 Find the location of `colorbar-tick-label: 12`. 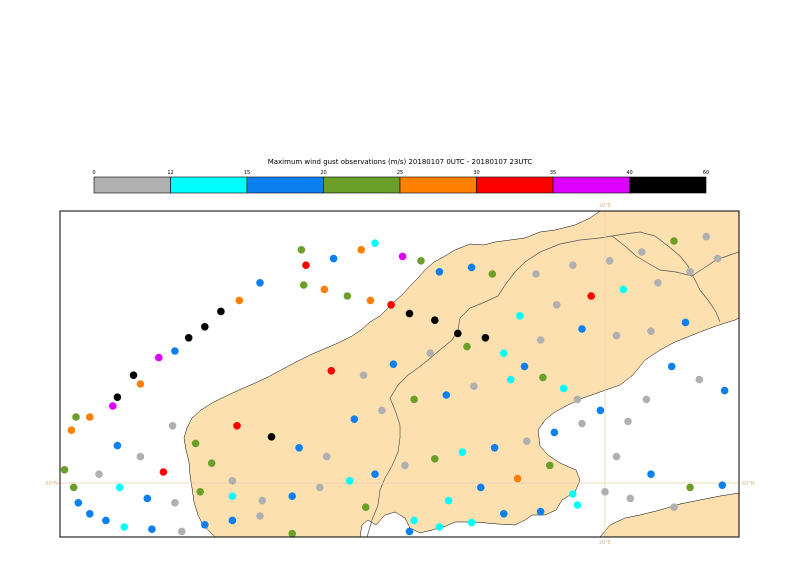

colorbar-tick-label: 12 is located at coordinates (170, 173).